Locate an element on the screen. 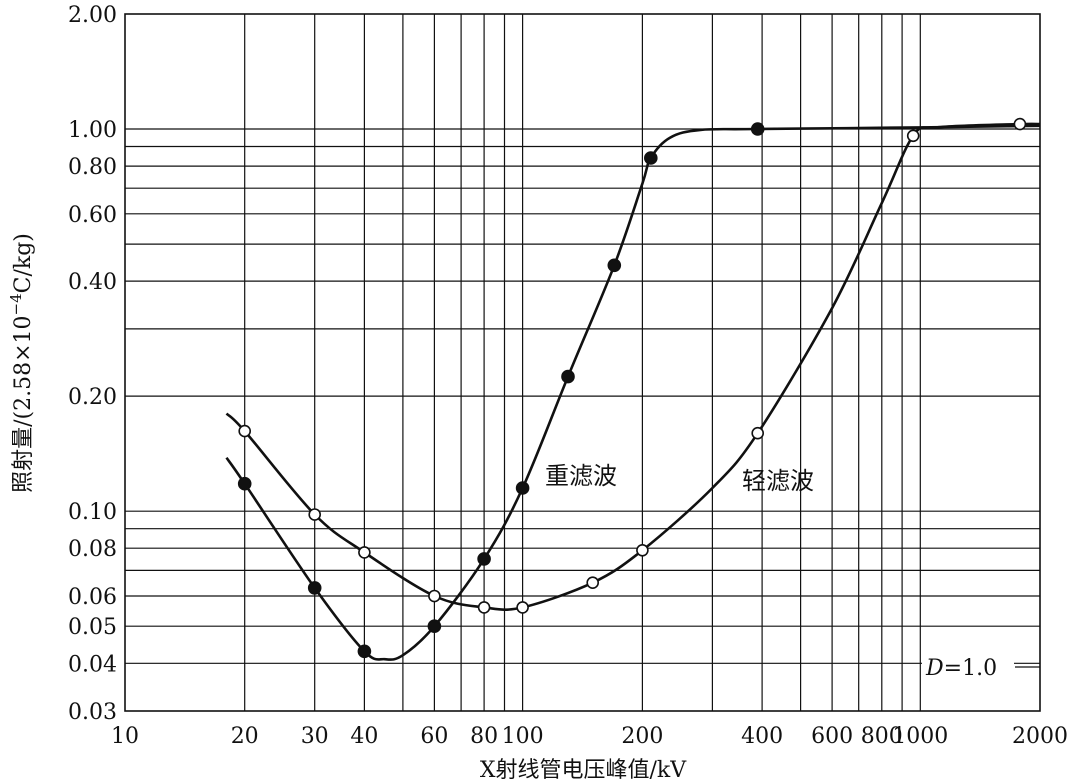 This screenshot has width=1072, height=784. x-tick-label: 800 is located at coordinates (882, 736).